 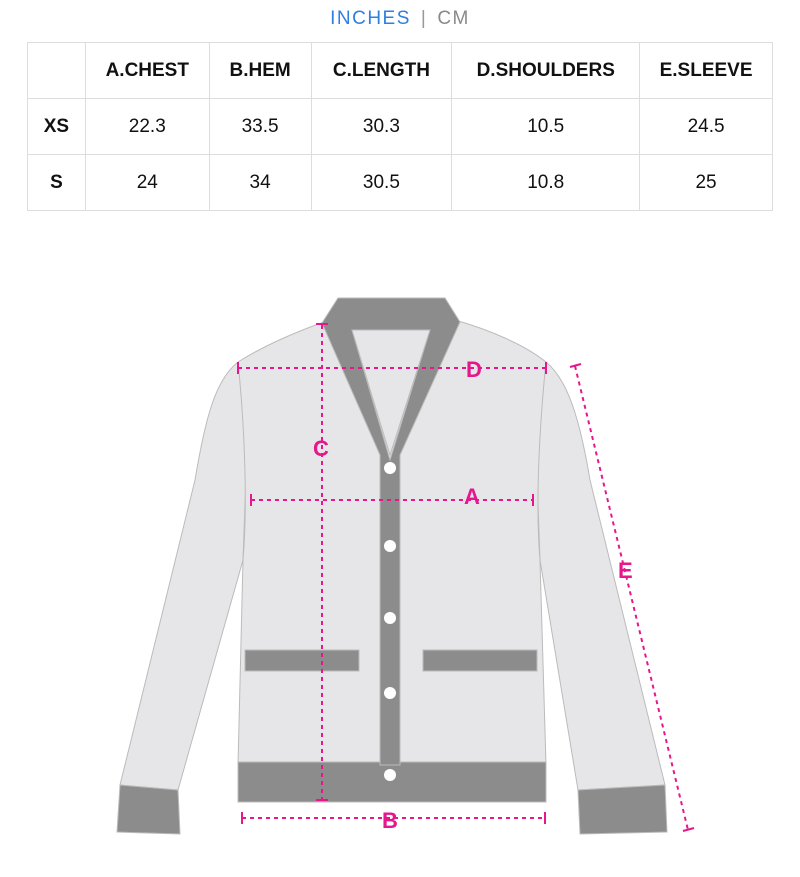 What do you see at coordinates (381, 182) in the screenshot?
I see `table-cell: 30.5` at bounding box center [381, 182].